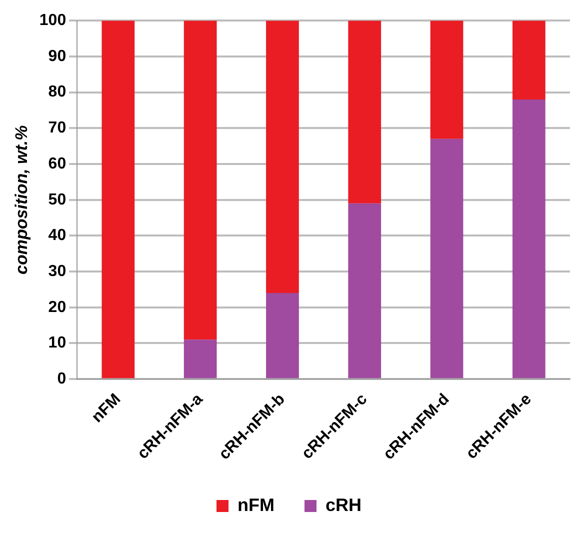 This screenshot has height=533, width=584. What do you see at coordinates (61, 379) in the screenshot?
I see `y-tick-label: 0` at bounding box center [61, 379].